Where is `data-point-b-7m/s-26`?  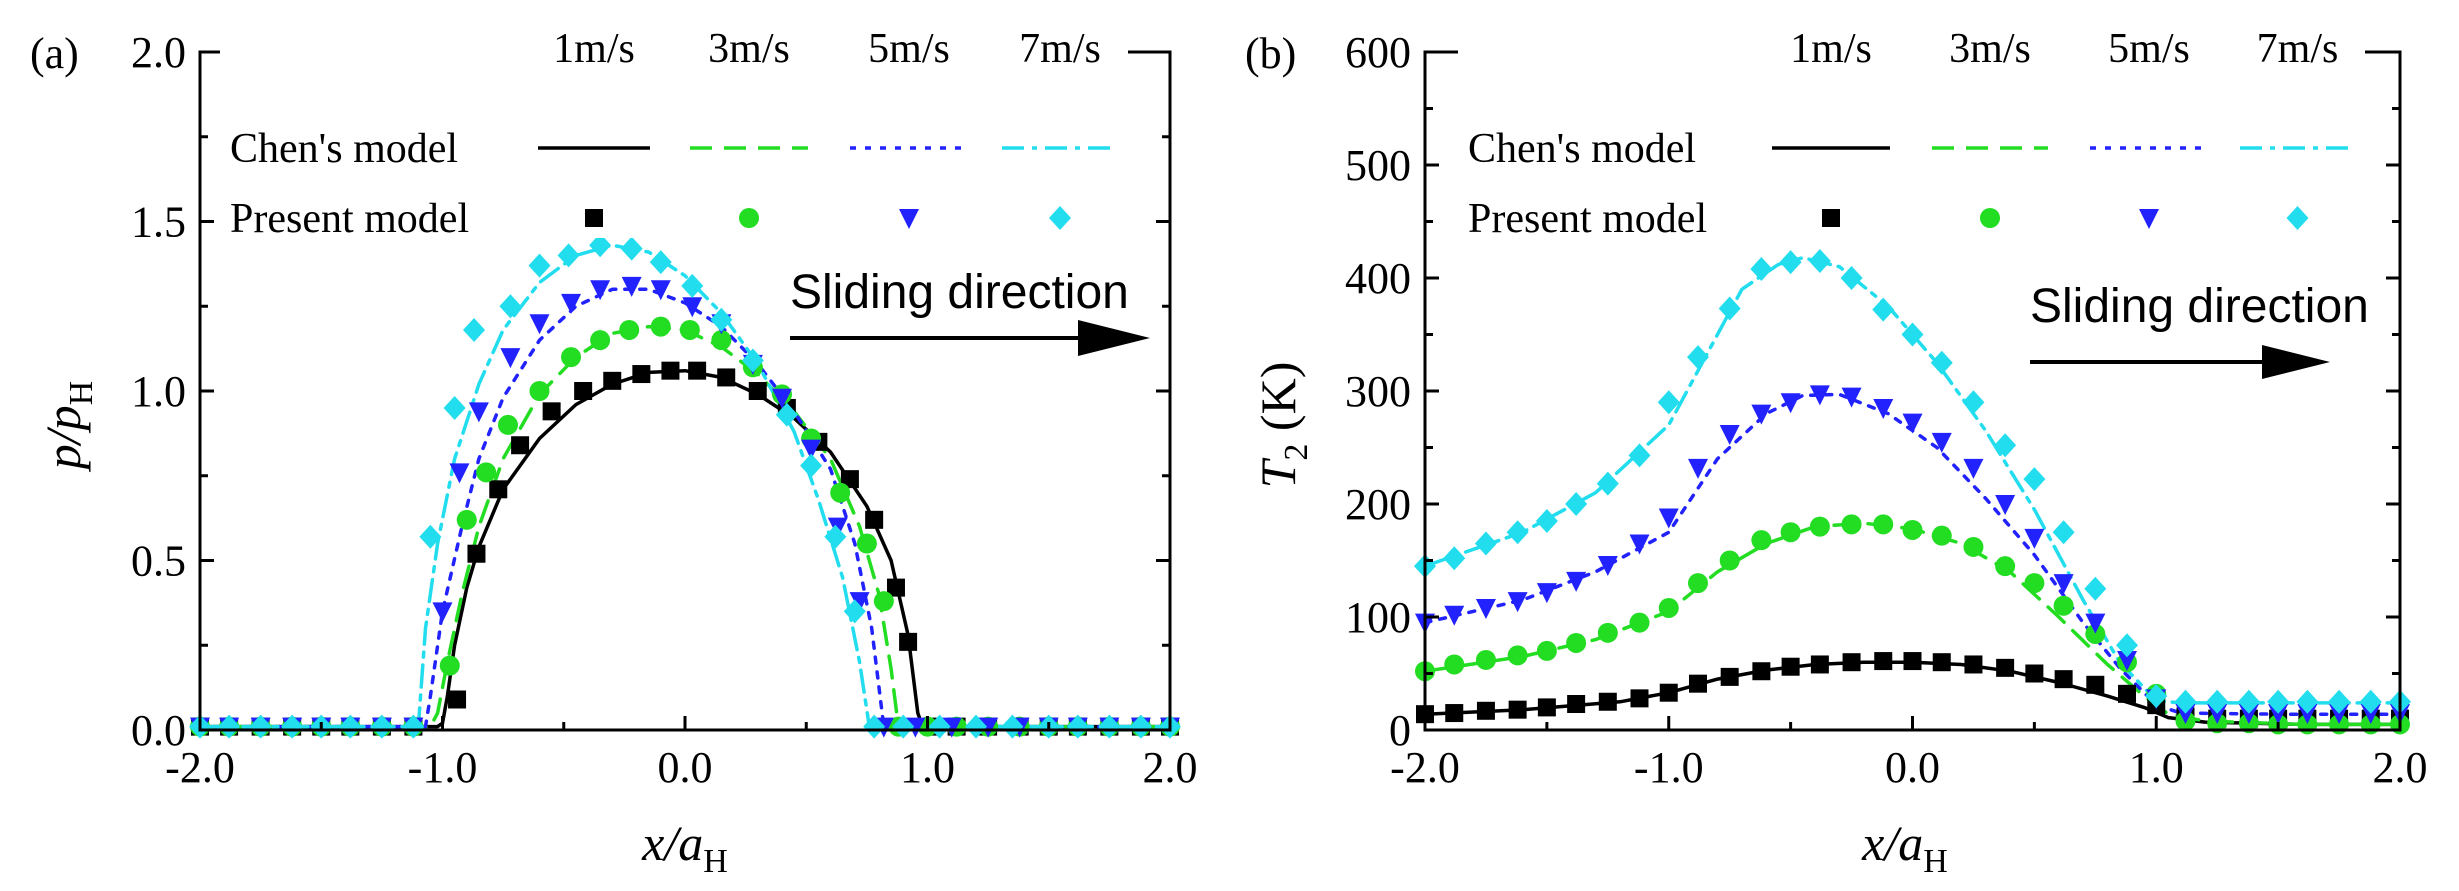
data-point-b-7m/s-26 is located at coordinates (2217, 701).